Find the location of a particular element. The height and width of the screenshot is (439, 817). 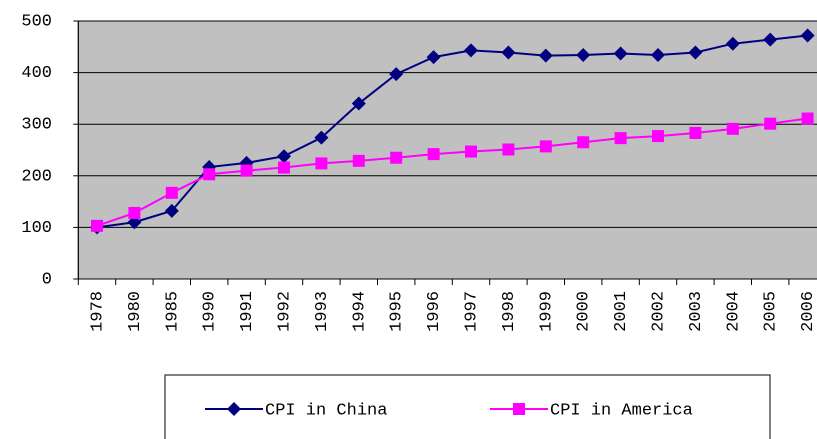

x-tick-label: 1978 is located at coordinates (97, 311).